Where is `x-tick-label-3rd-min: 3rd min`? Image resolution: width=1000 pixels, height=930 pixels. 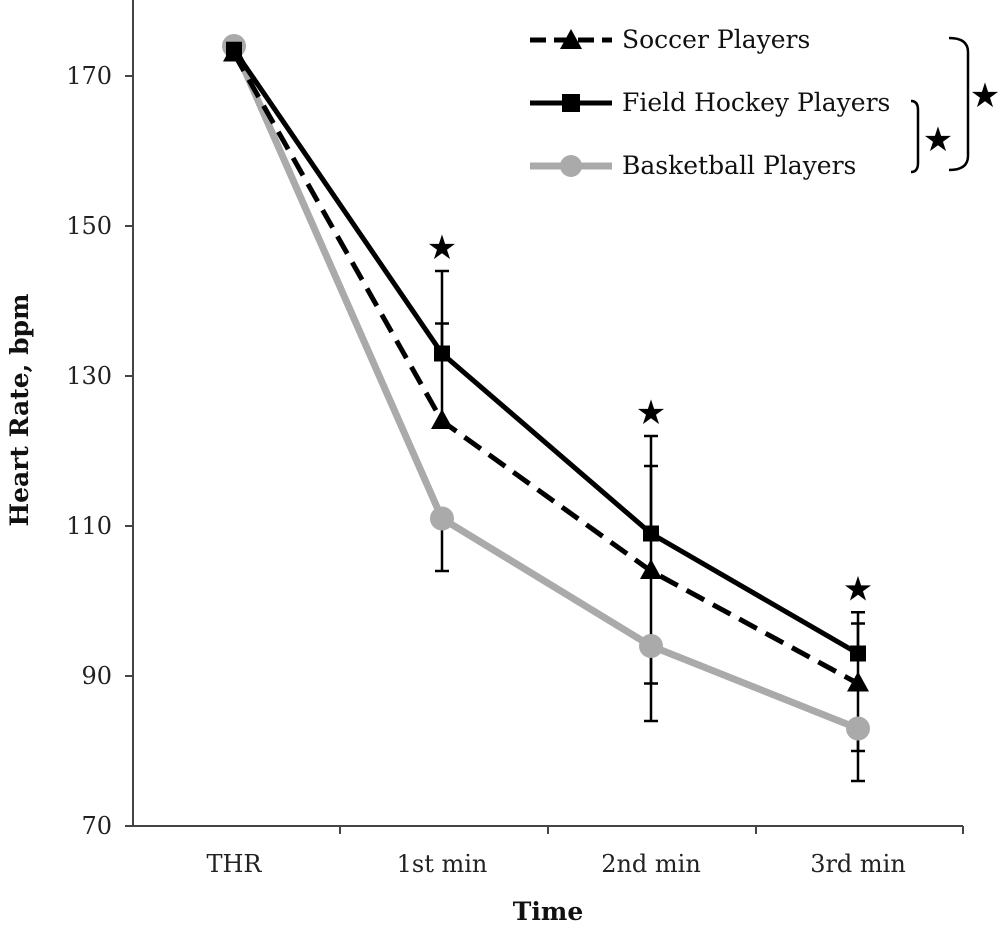
x-tick-label-3rd-min: 3rd min is located at coordinates (858, 864).